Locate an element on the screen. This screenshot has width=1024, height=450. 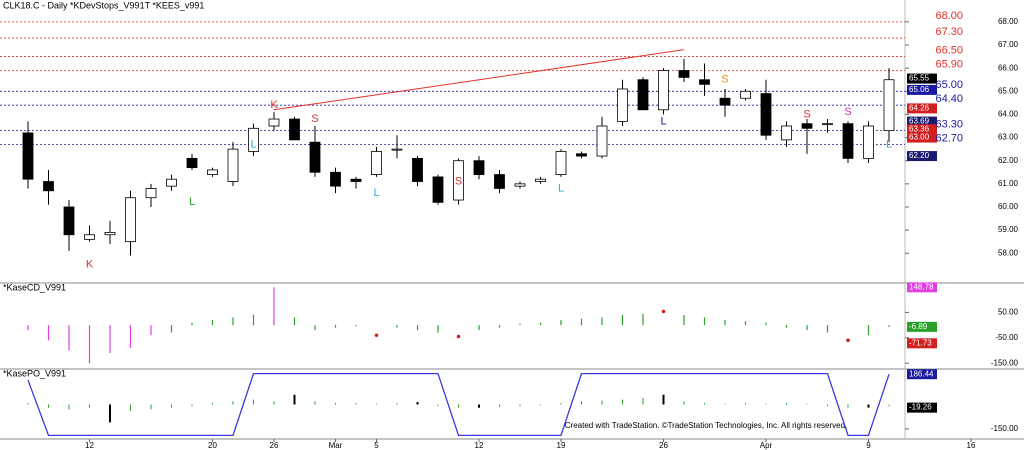
level-label: 67.30 is located at coordinates (949, 32).